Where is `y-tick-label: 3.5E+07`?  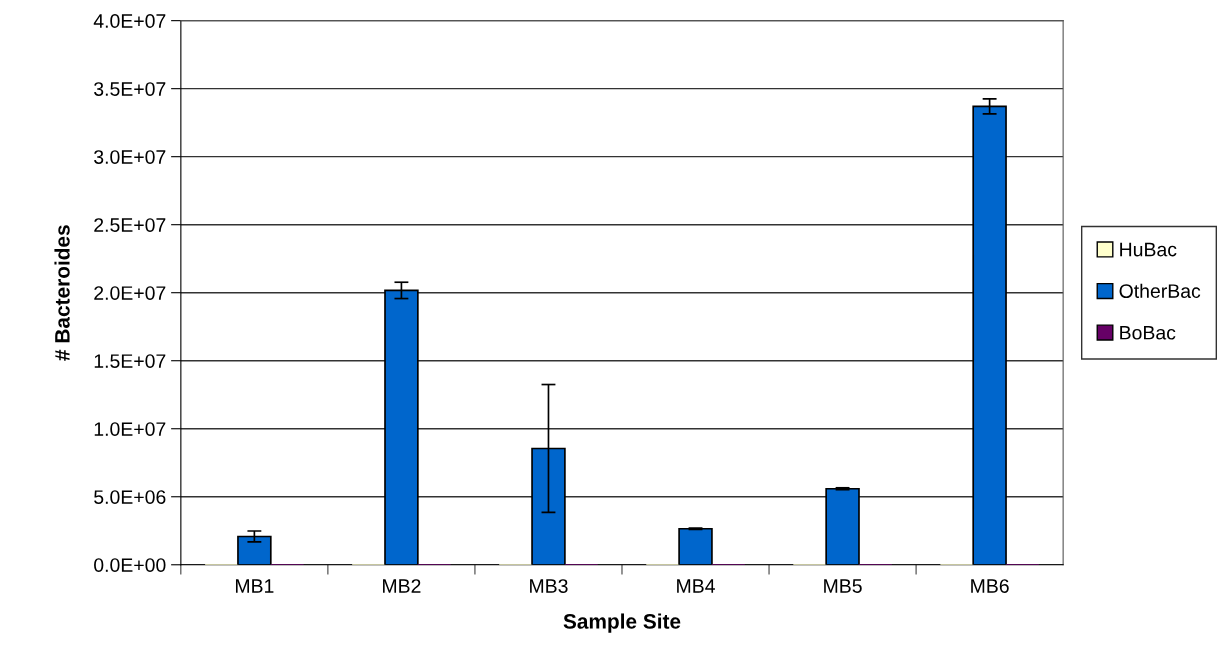 y-tick-label: 3.5E+07 is located at coordinates (130, 89).